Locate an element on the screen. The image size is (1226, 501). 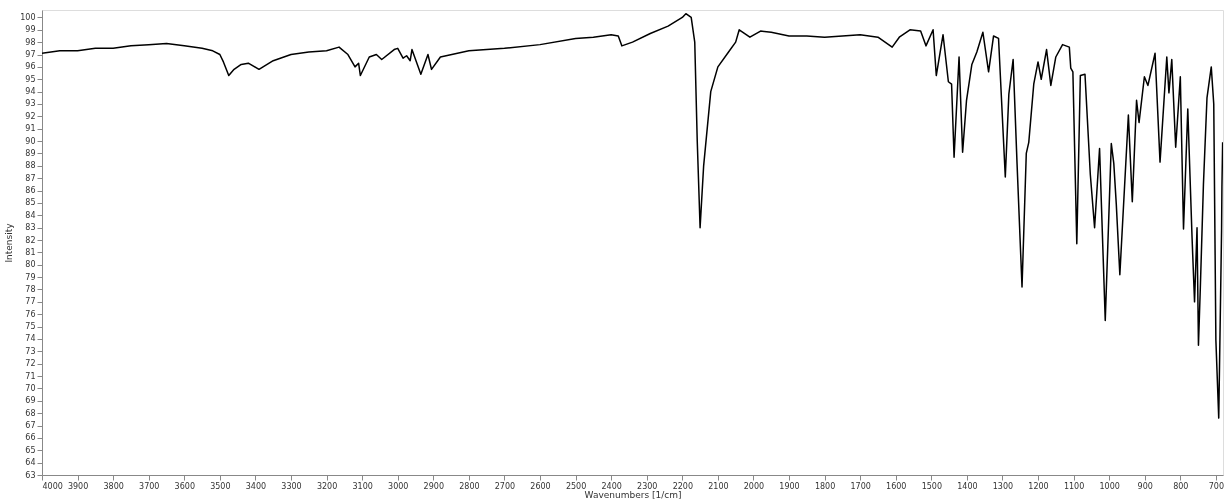
x-tick-label: 3700 is located at coordinates (149, 486).